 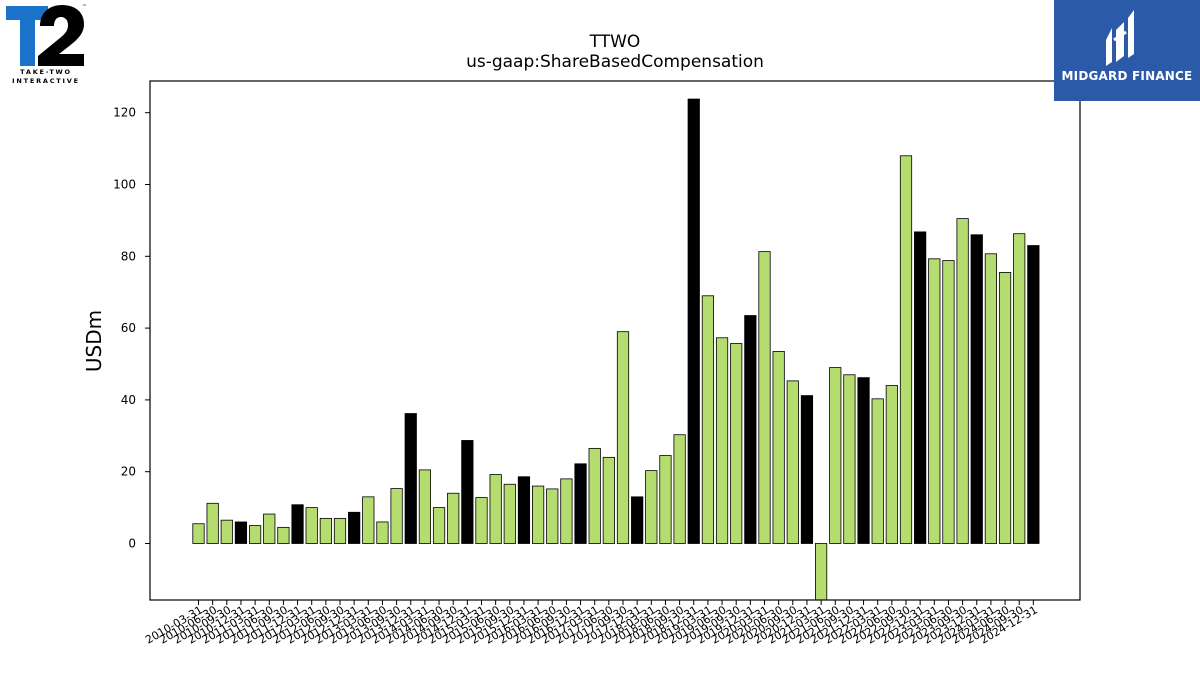 I want to click on chart-title: TTWO, so click(x=615, y=42).